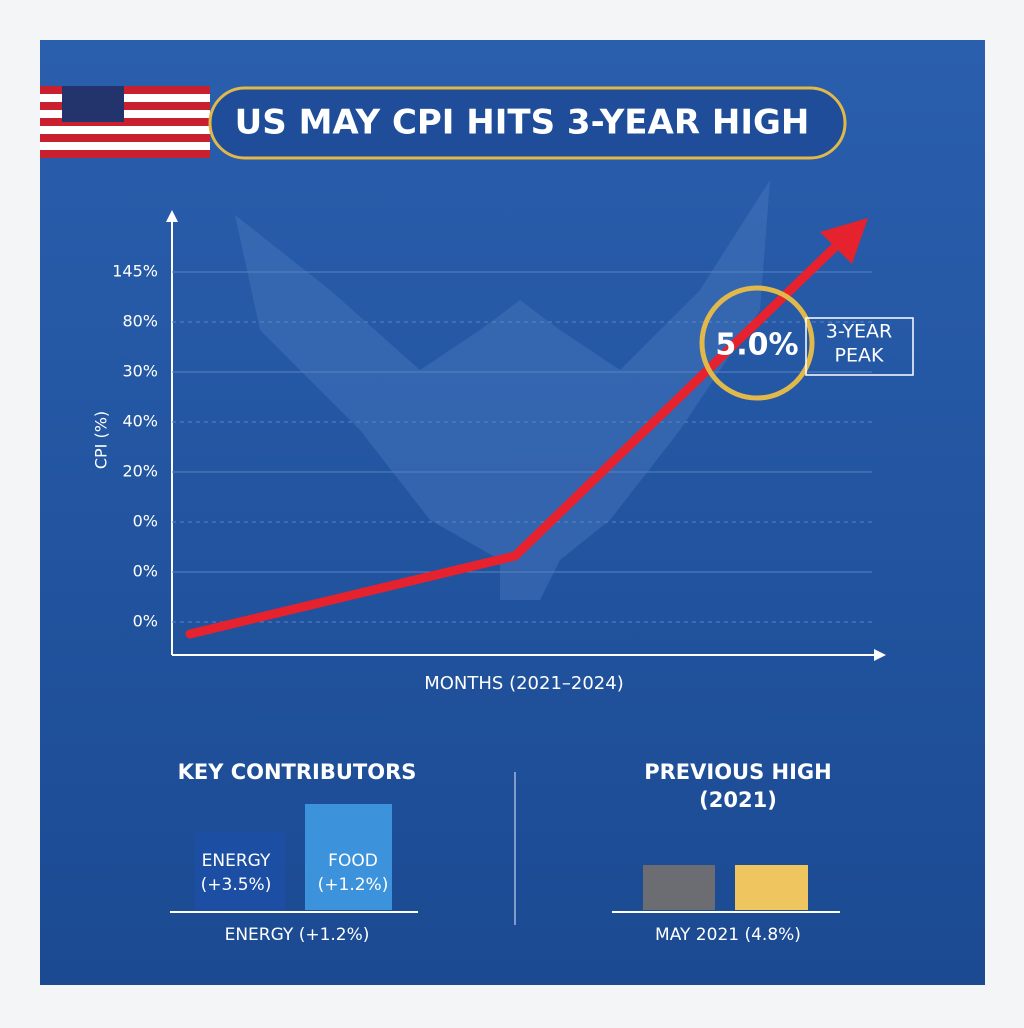 This screenshot has height=1028, width=1024. I want to click on y-axis-label: CPI (%), so click(101, 440).